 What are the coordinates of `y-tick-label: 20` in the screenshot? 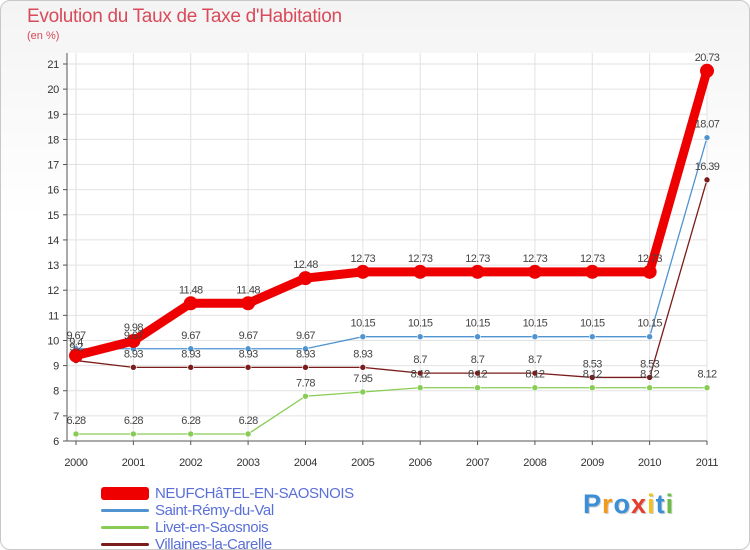 It's located at (53, 90).